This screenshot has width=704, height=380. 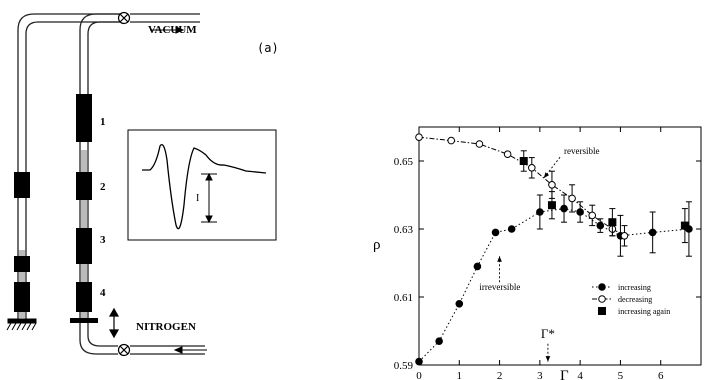 I want to click on series-line, so click(x=521, y=186).